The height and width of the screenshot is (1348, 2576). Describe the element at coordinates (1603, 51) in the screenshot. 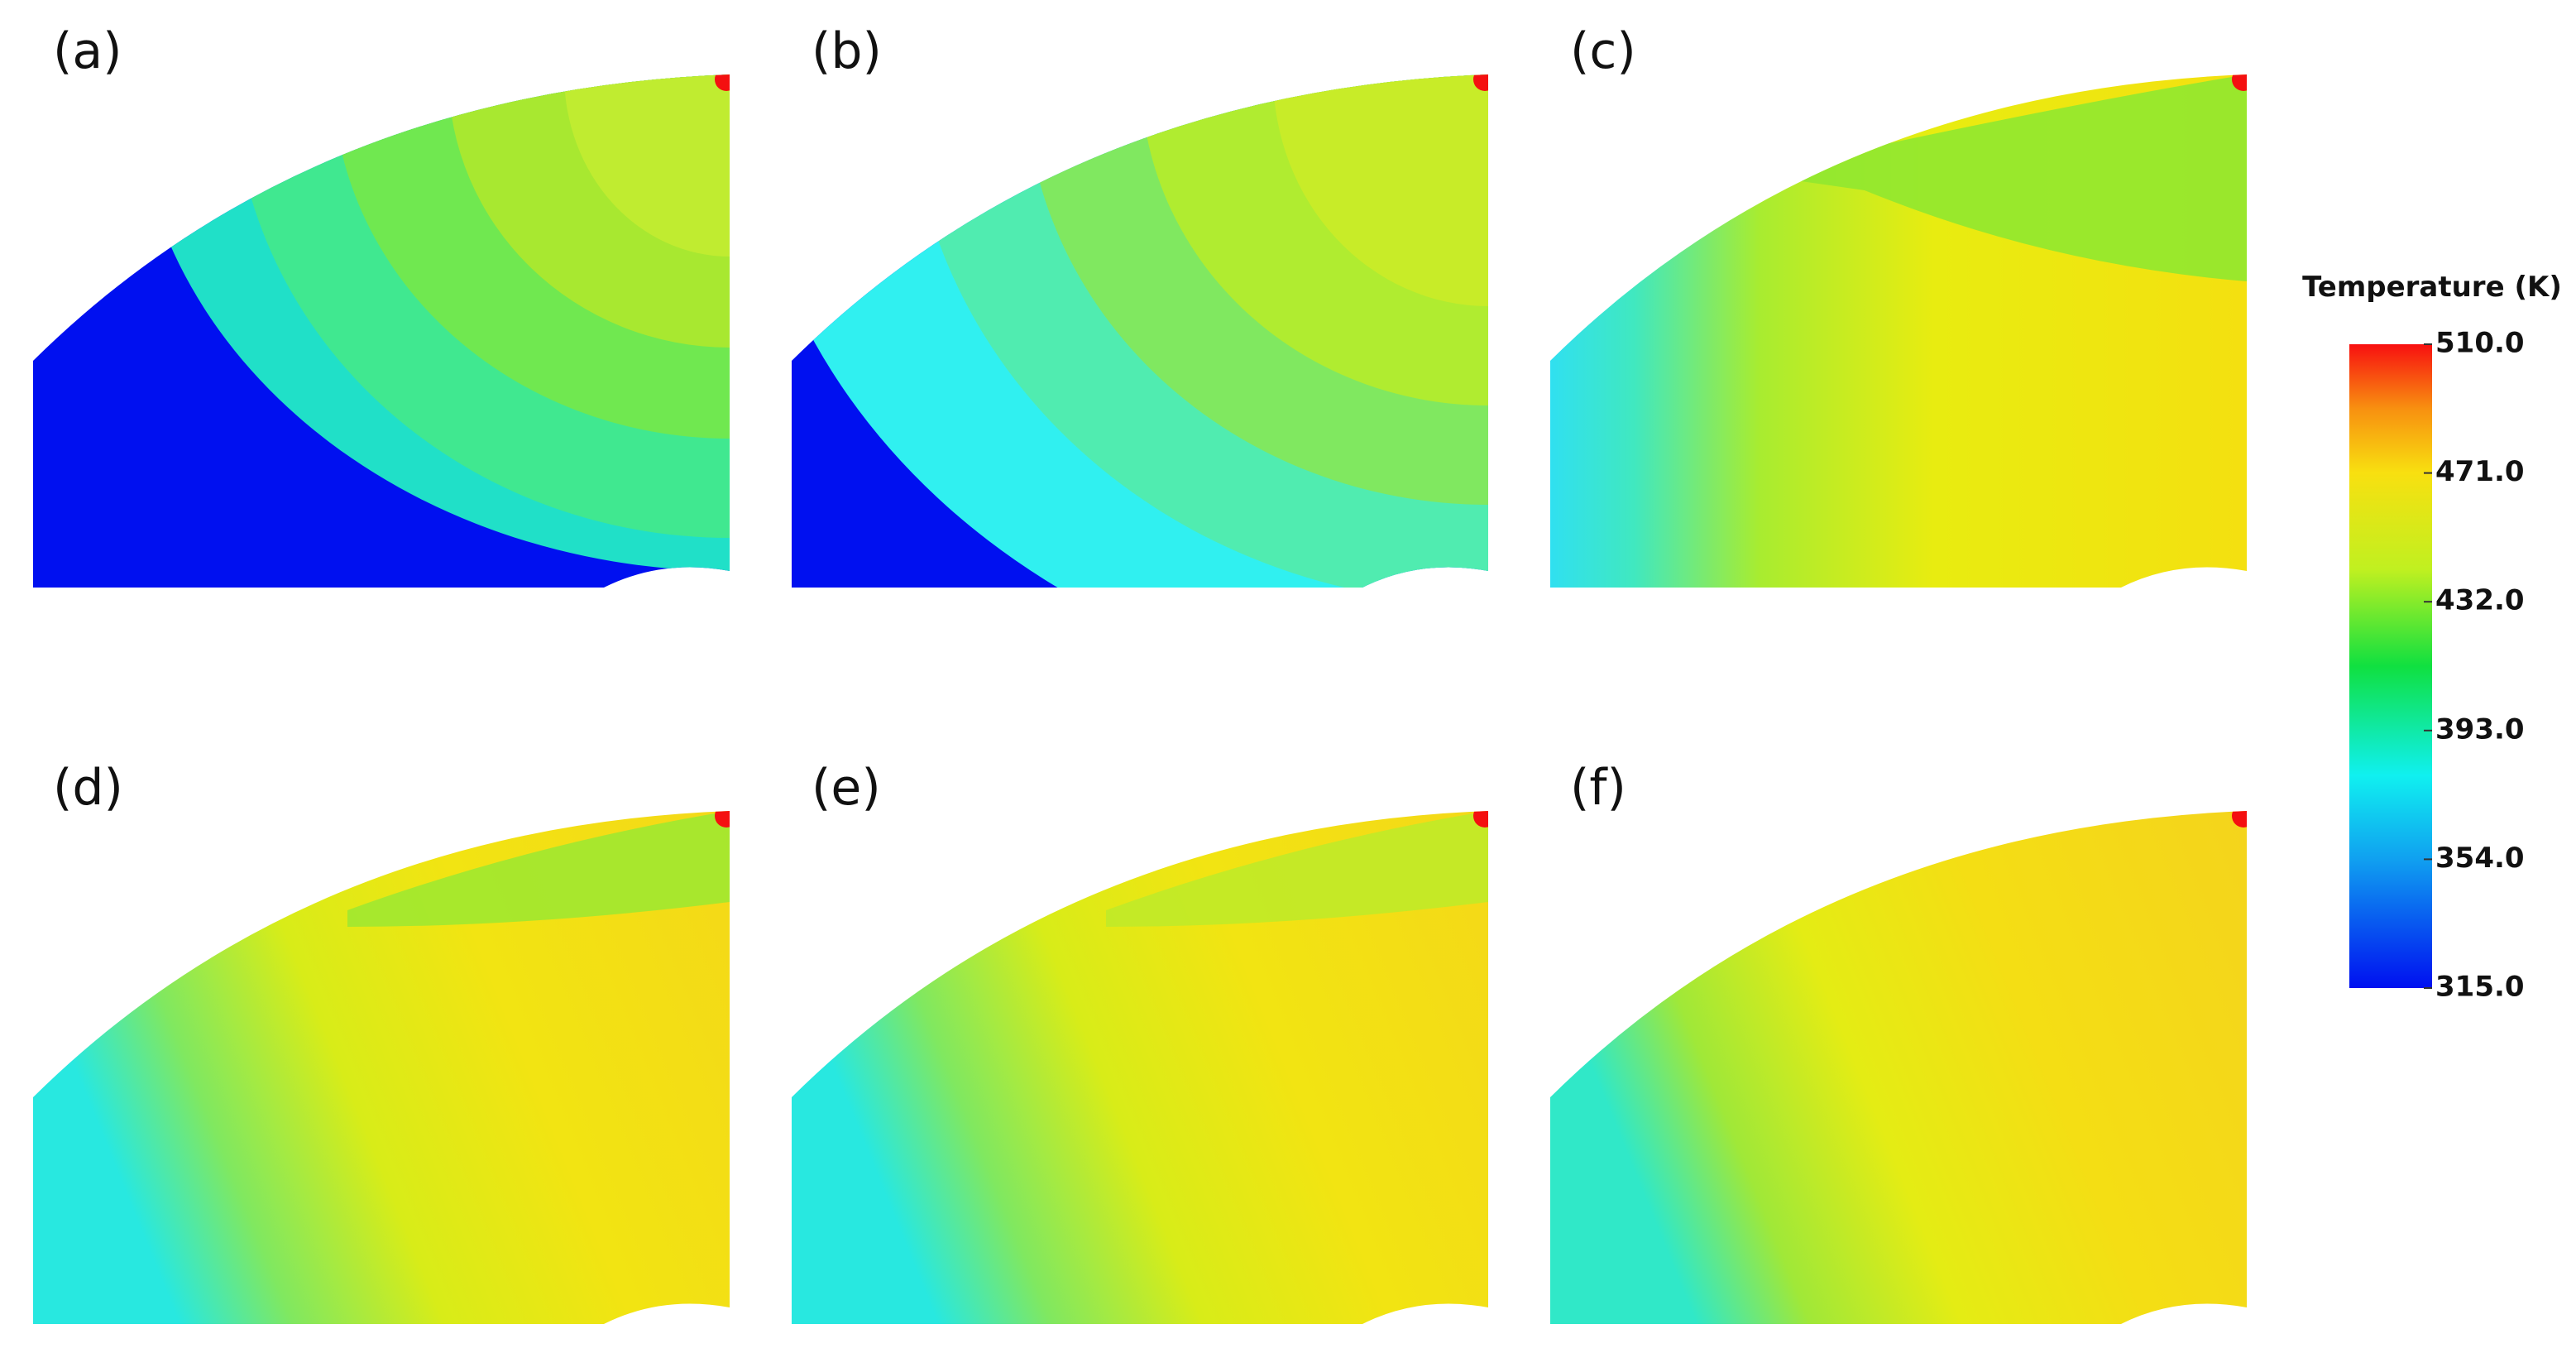

I see `panel-label: (c)` at that location.